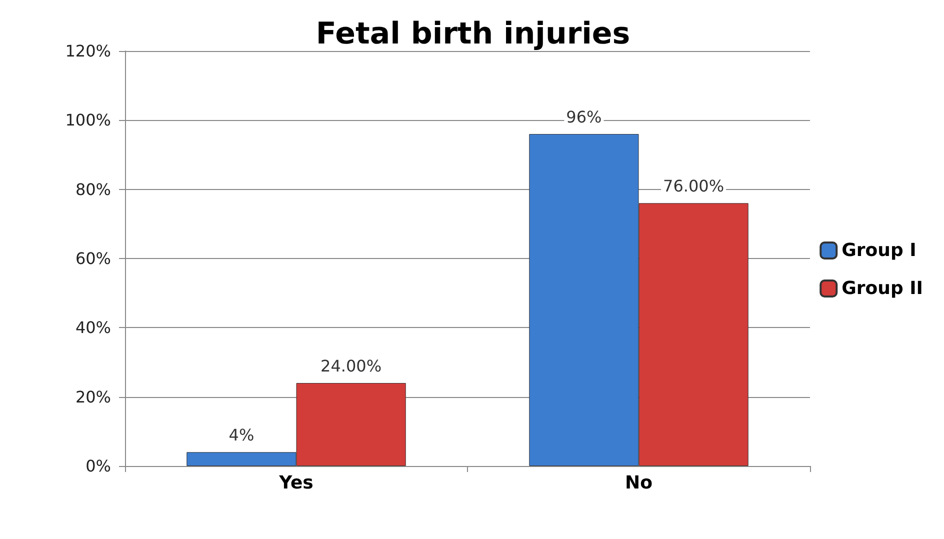 The height and width of the screenshot is (539, 944). Describe the element at coordinates (93, 396) in the screenshot. I see `y-tick-label: 20%` at that location.